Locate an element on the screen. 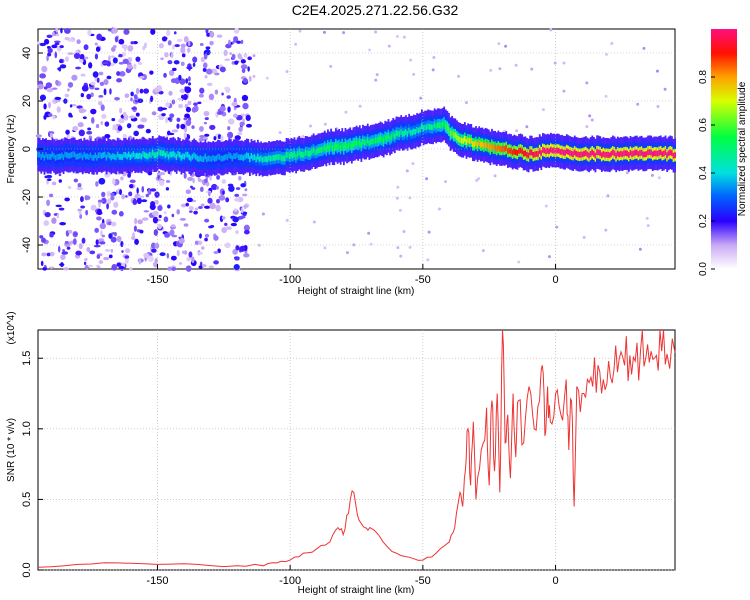 The height and width of the screenshot is (600, 750). spectrogram-y-tick-label: -20 is located at coordinates (27, 197).